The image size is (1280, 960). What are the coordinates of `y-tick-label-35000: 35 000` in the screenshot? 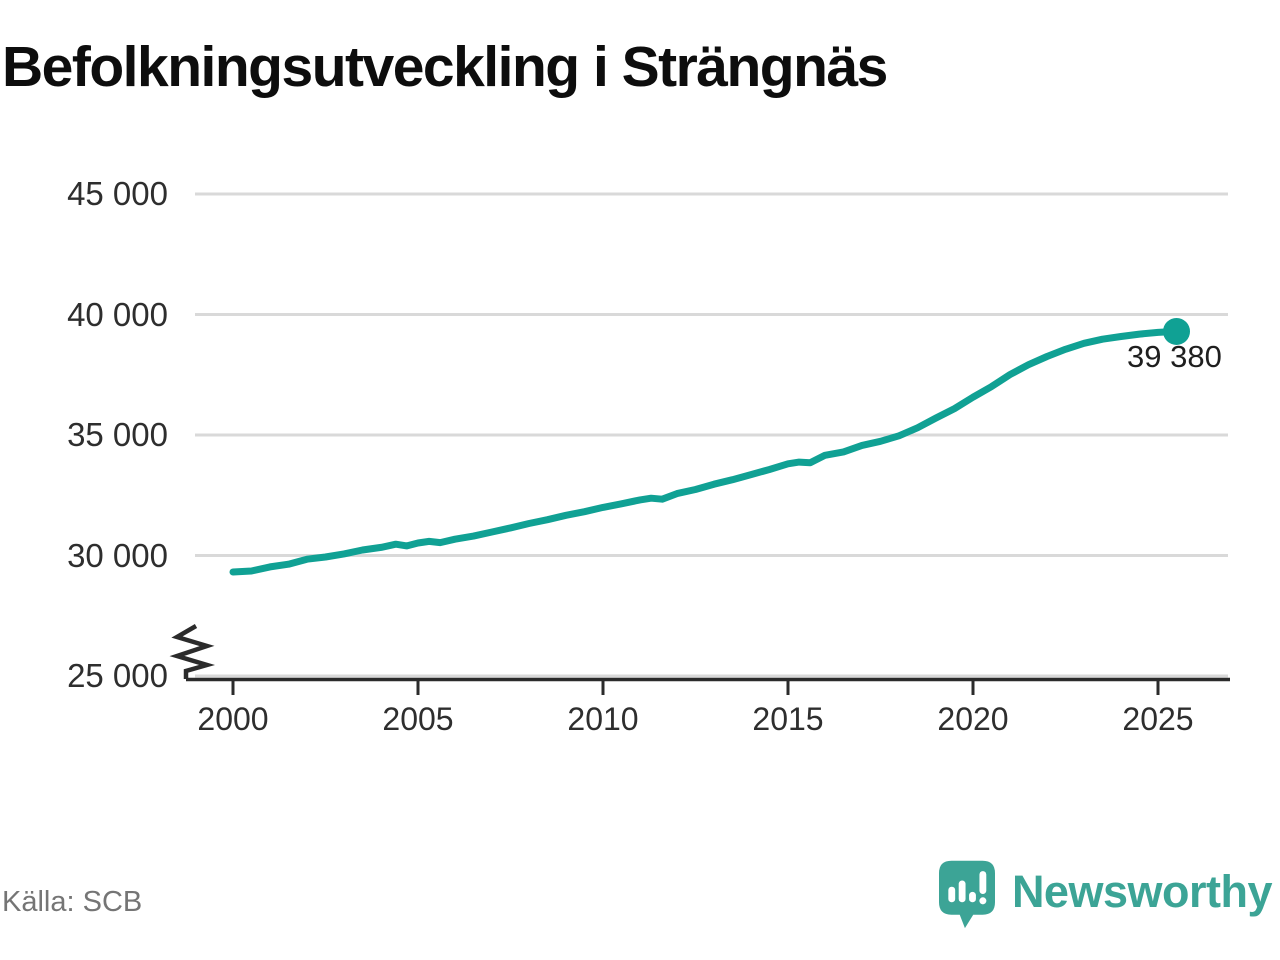 It's located at (117, 434).